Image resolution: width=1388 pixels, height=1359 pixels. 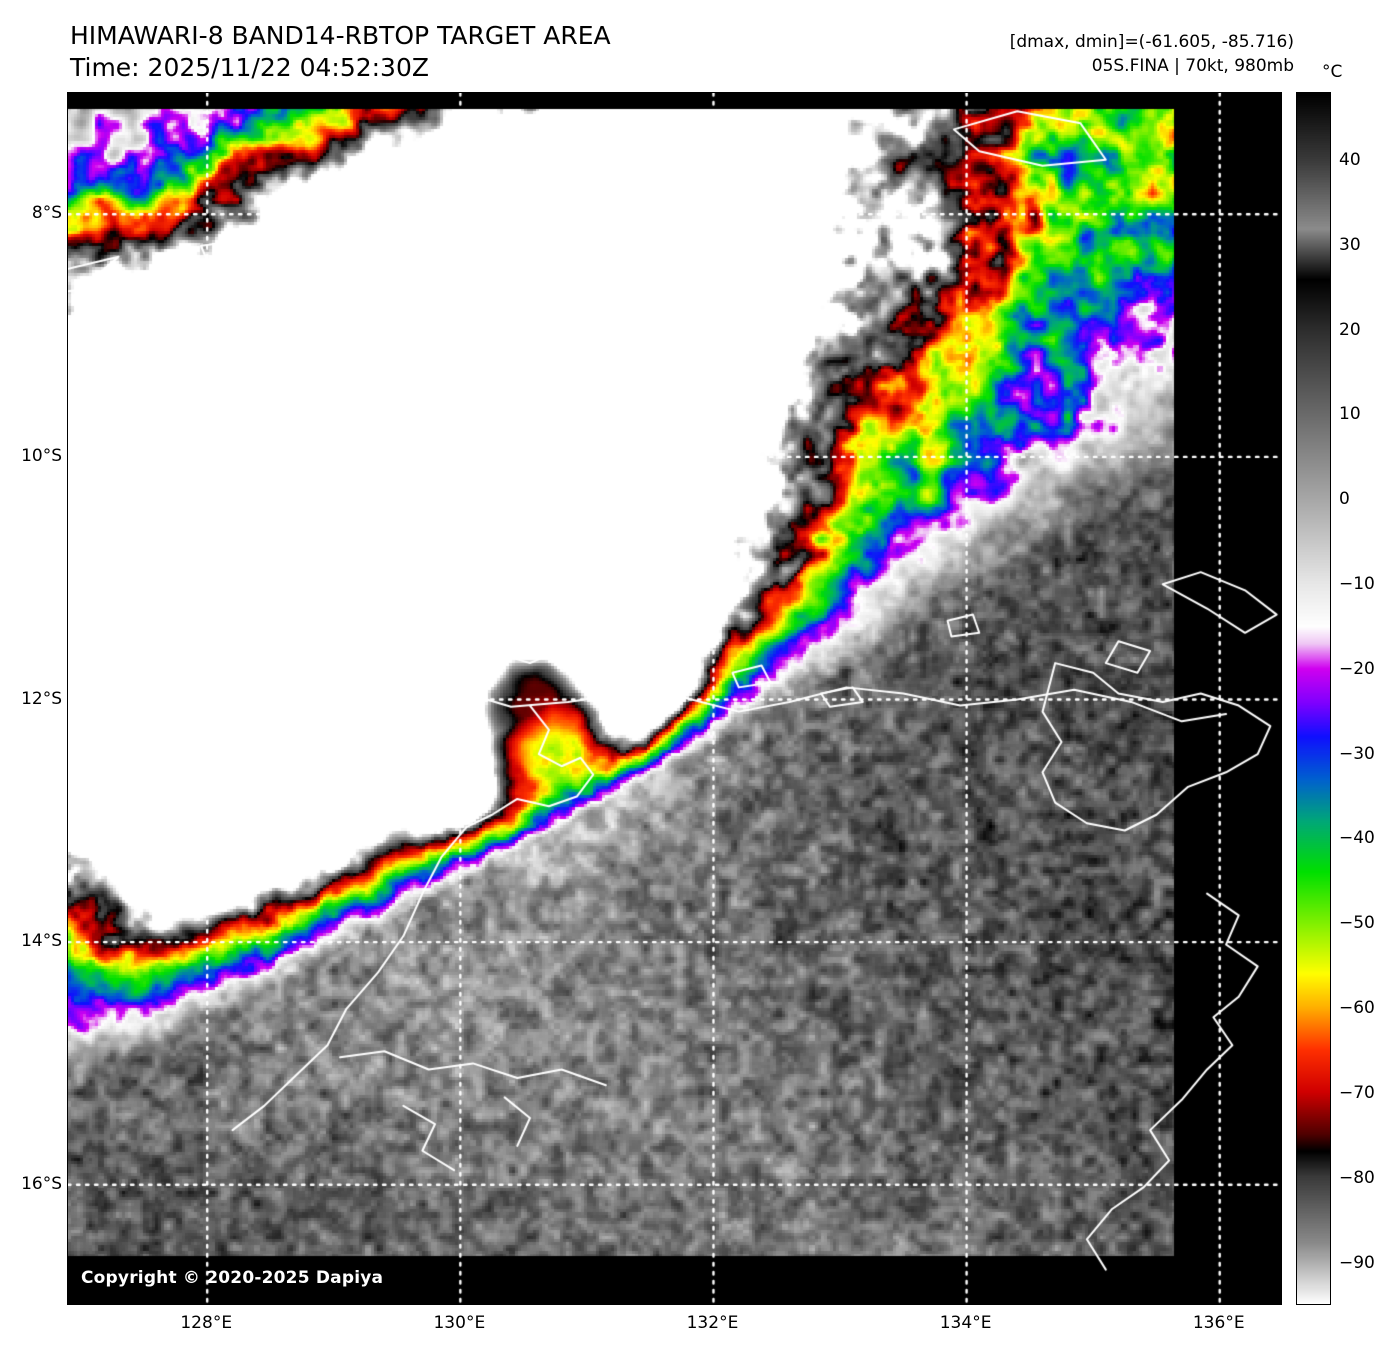 I want to click on colorbar-tick-10: −60, so click(x=1357, y=1008).